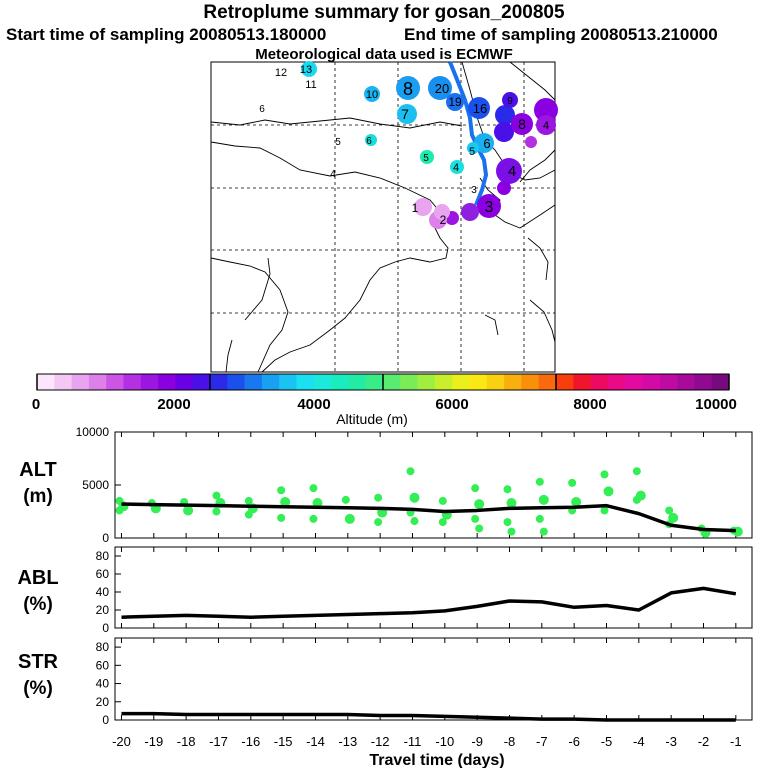 The image size is (768, 768). Describe the element at coordinates (486, 143) in the screenshot. I see `map-day-label: 6` at that location.